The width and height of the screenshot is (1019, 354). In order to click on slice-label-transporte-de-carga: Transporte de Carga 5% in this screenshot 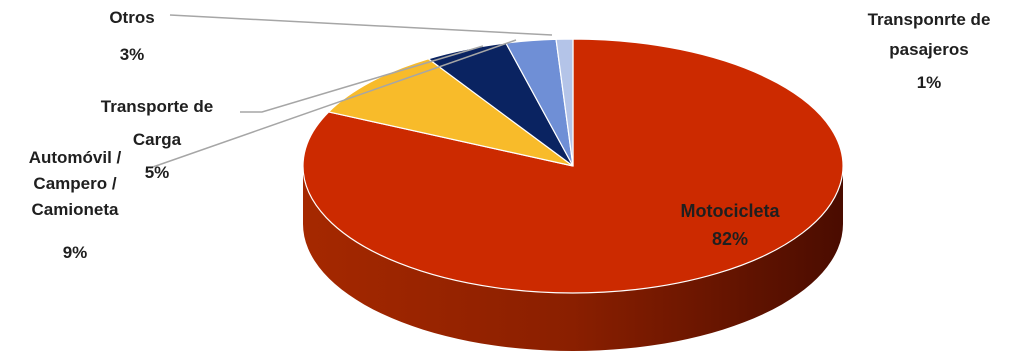, I will do `click(157, 139)`.